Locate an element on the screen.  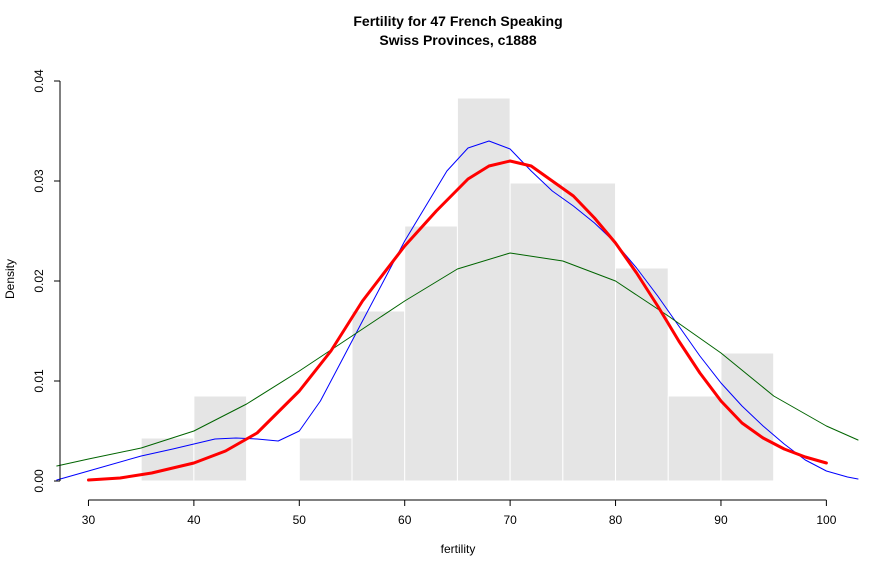
y-axis: 0.00 0.01 0.02 0.03 0.04 is located at coordinates (46, 281).